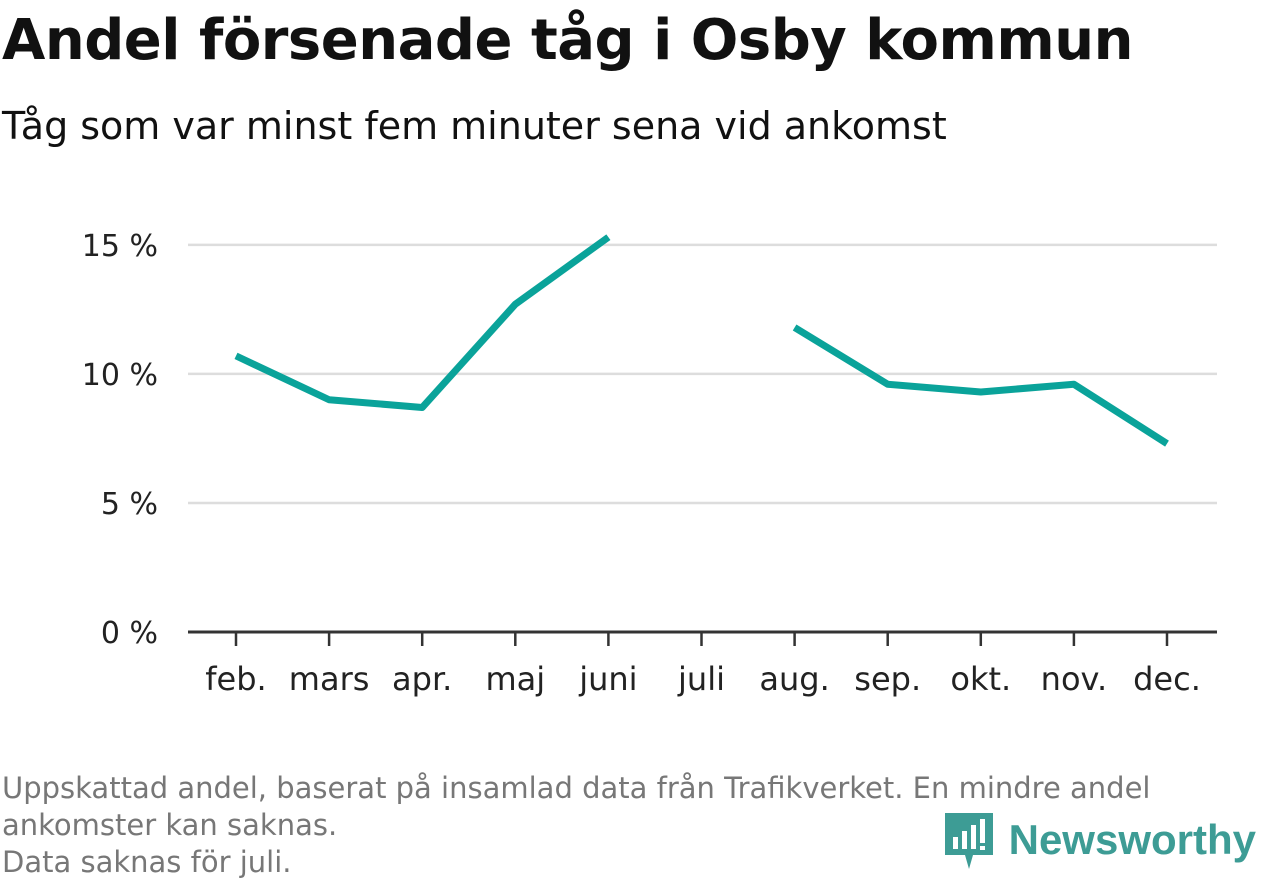 The height and width of the screenshot is (881, 1262). What do you see at coordinates (147, 862) in the screenshot?
I see `footnote-line: Data saknas för juli.` at bounding box center [147, 862].